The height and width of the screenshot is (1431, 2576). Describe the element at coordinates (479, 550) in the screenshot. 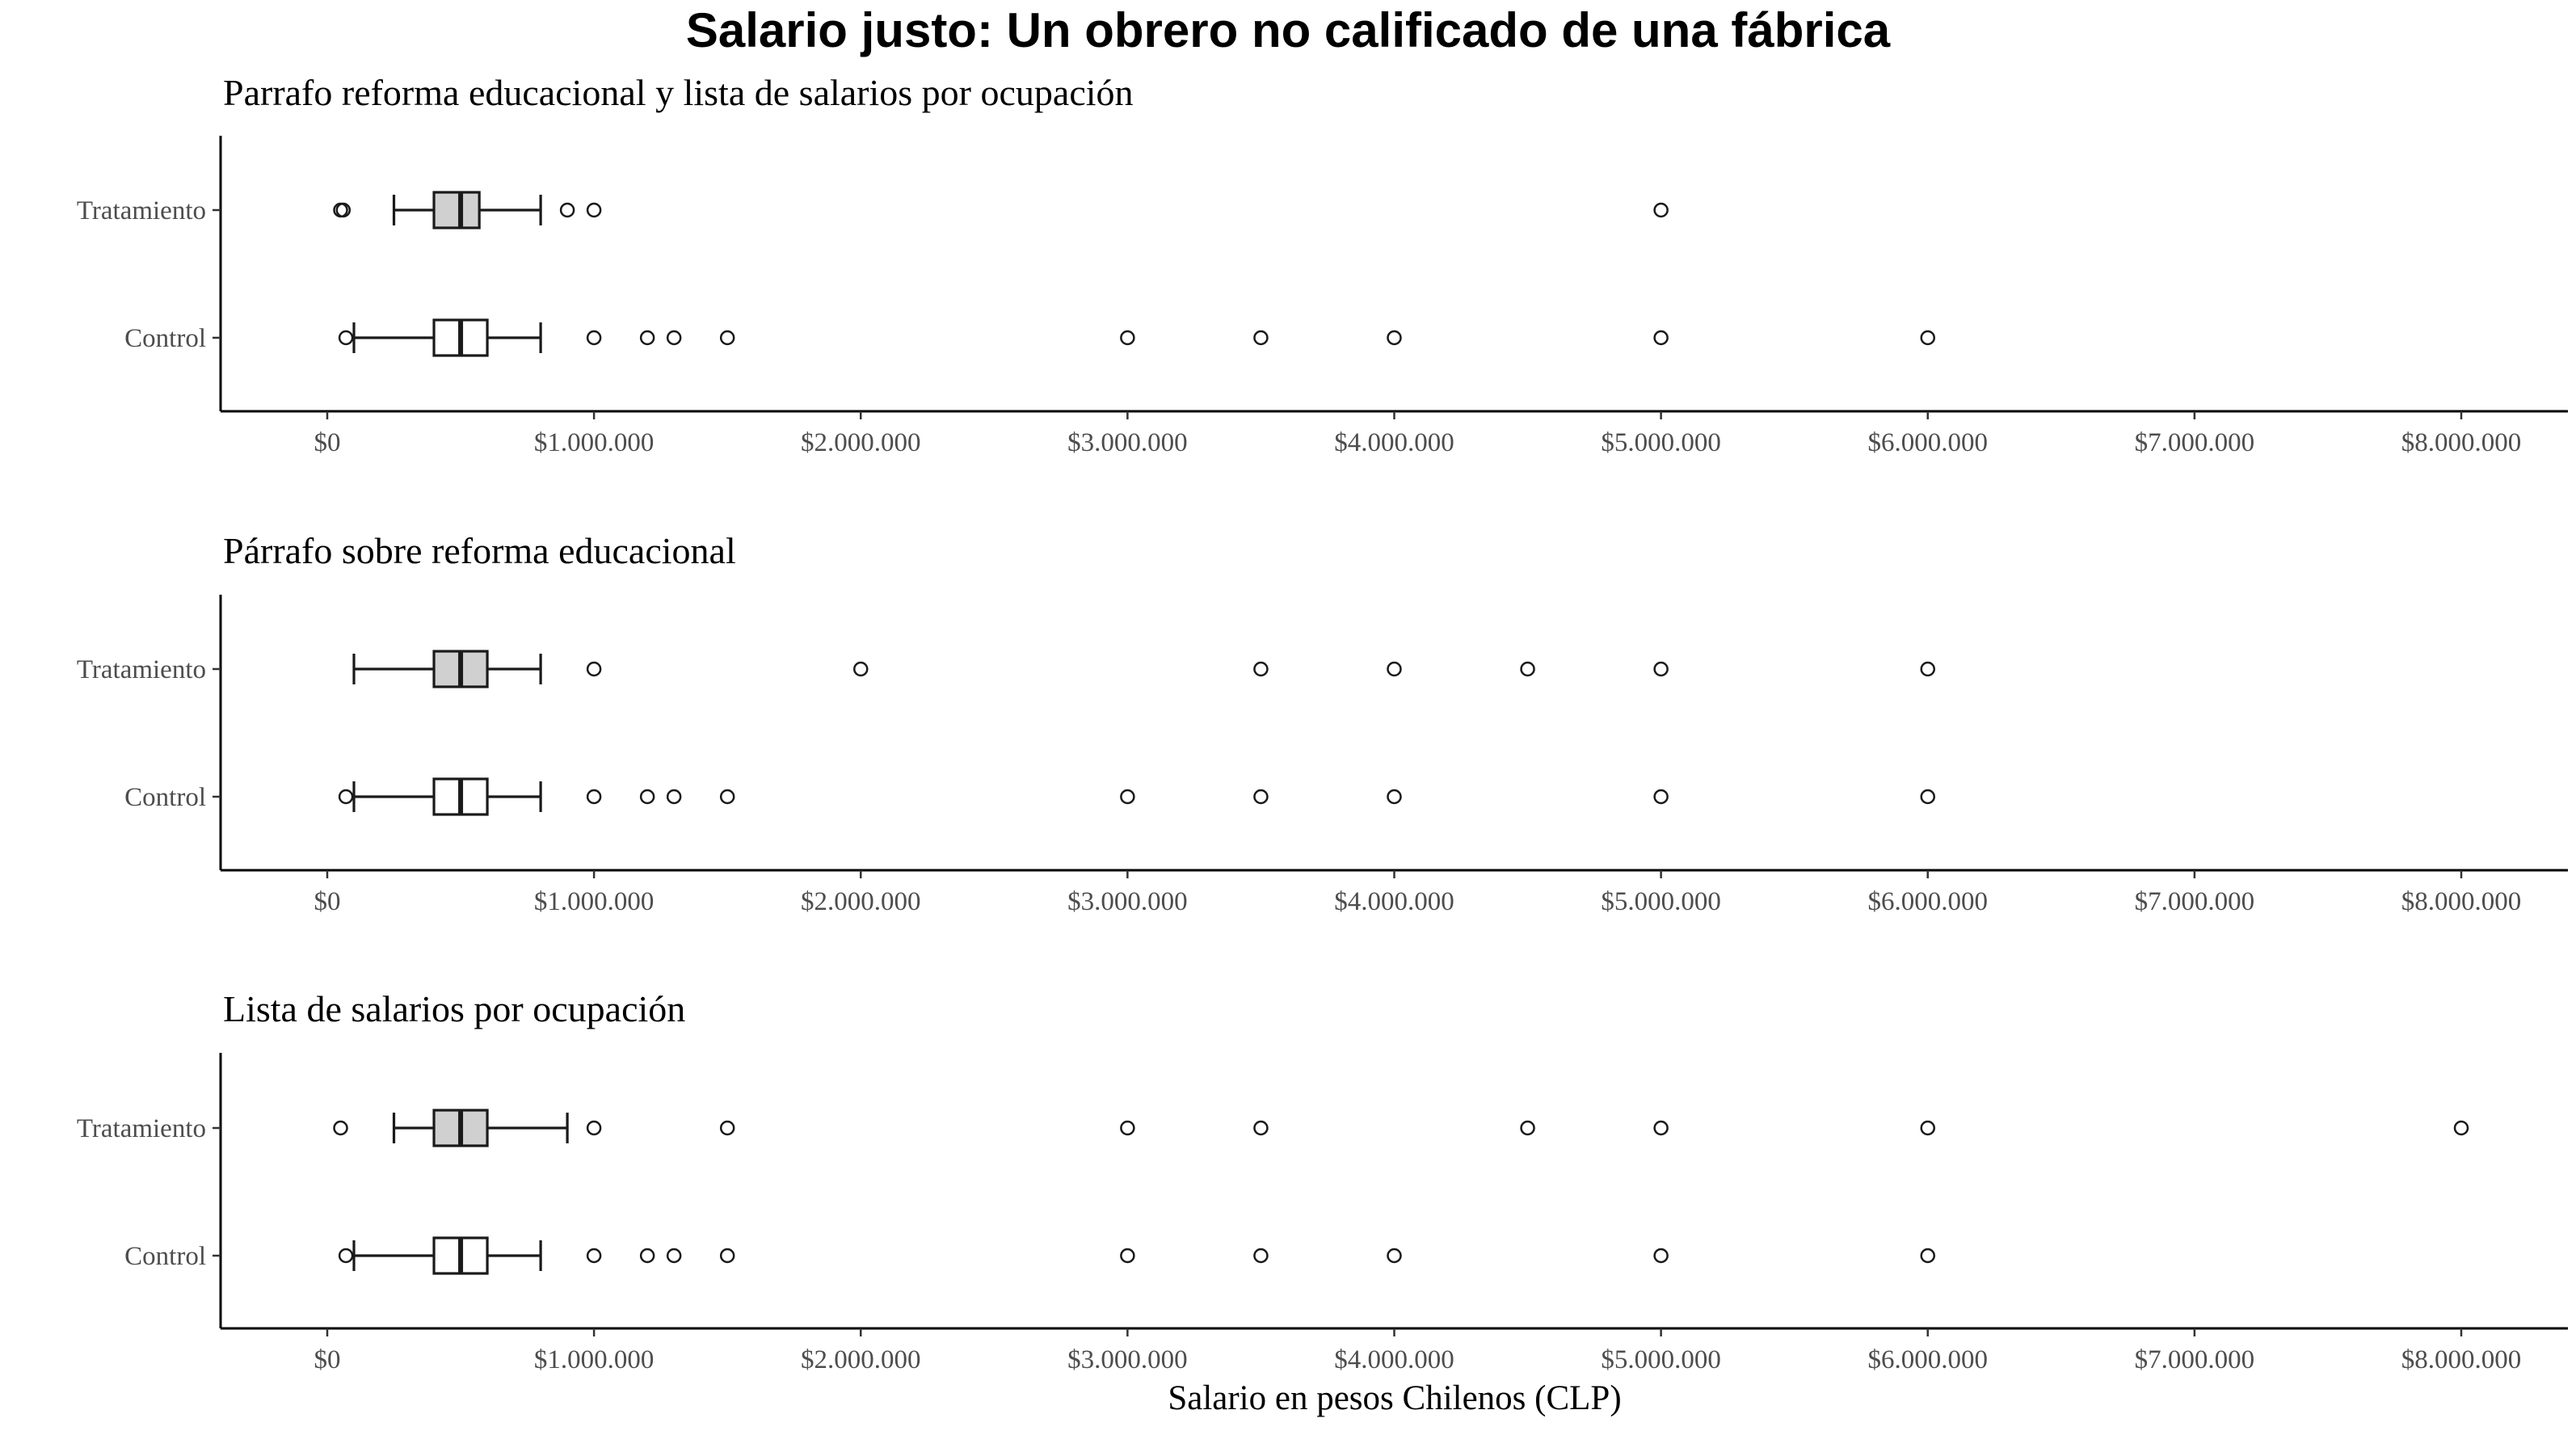

I see `panel-title: Párrafo sobre reforma educacional` at that location.